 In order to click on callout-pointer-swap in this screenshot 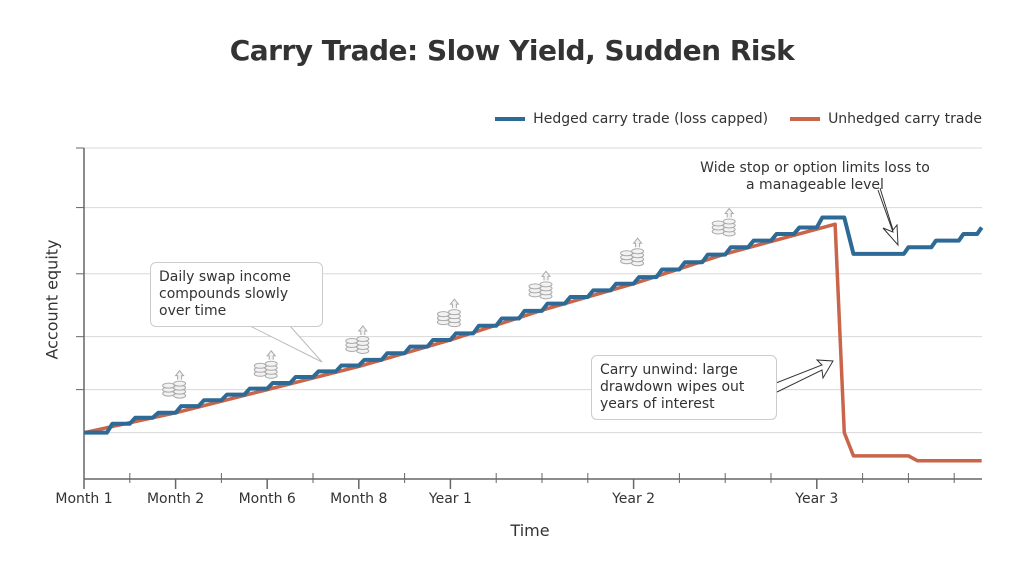, I will do `click(286, 344)`.